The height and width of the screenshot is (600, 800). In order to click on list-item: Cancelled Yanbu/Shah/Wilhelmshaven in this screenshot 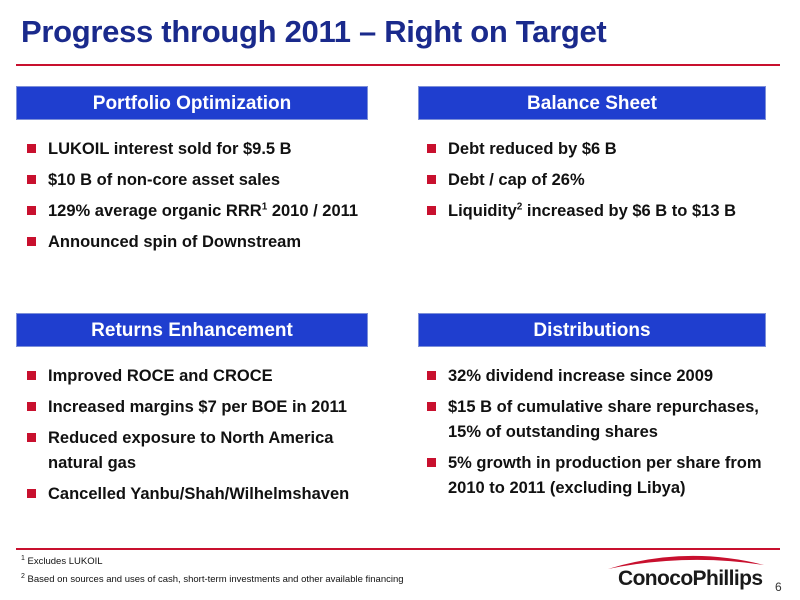, I will do `click(199, 494)`.